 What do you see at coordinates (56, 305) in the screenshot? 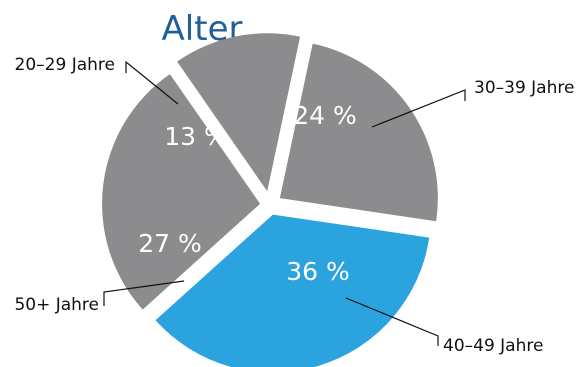
I see `pie-category-label: 50+ Jahre` at bounding box center [56, 305].